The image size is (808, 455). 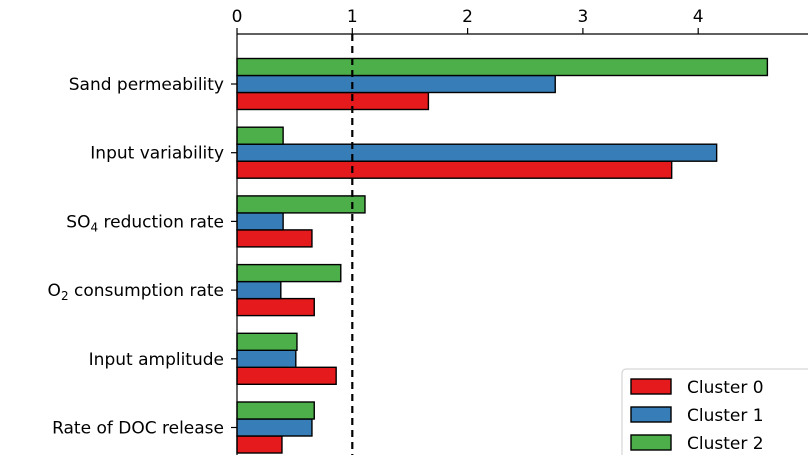 I want to click on x-tick-label-3: 3, so click(x=582, y=17).